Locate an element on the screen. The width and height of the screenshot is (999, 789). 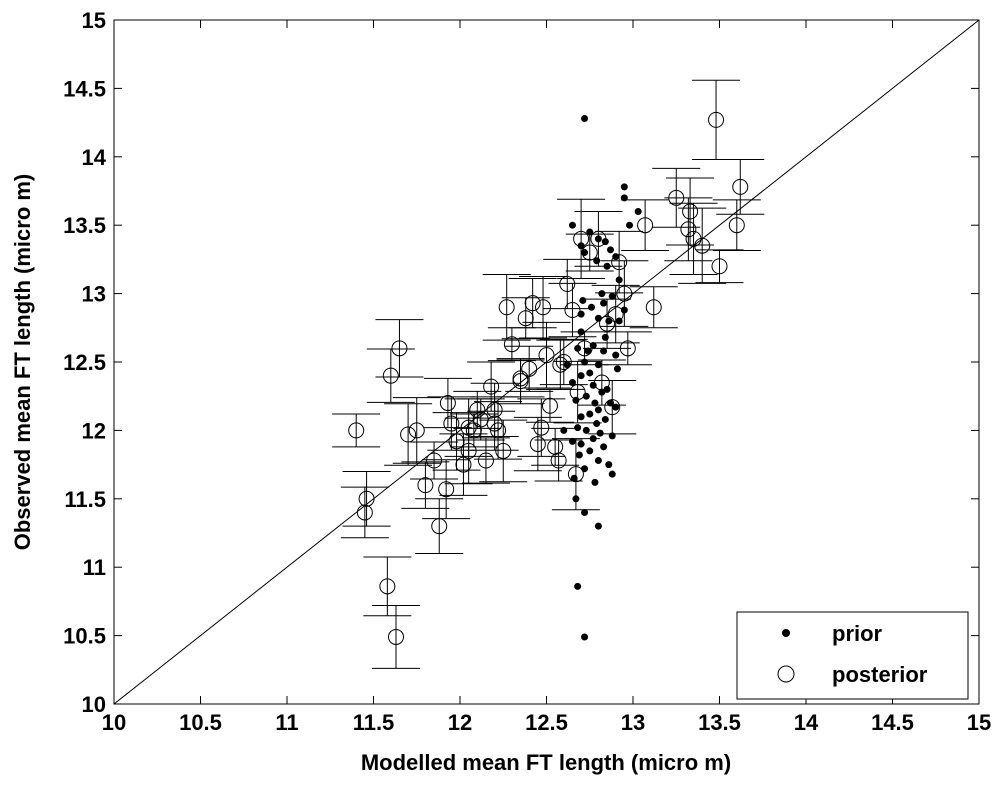
x-tick-label: 10.5 is located at coordinates (200, 722).